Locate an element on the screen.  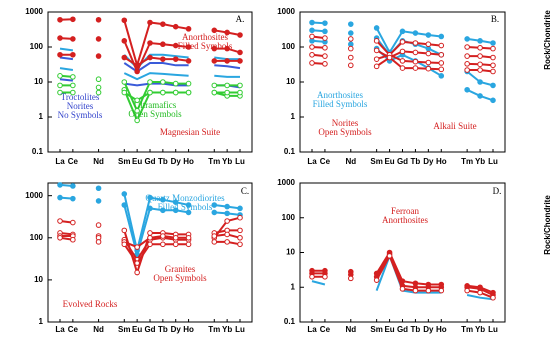
annotation: Granites is located at coordinates (180, 269).